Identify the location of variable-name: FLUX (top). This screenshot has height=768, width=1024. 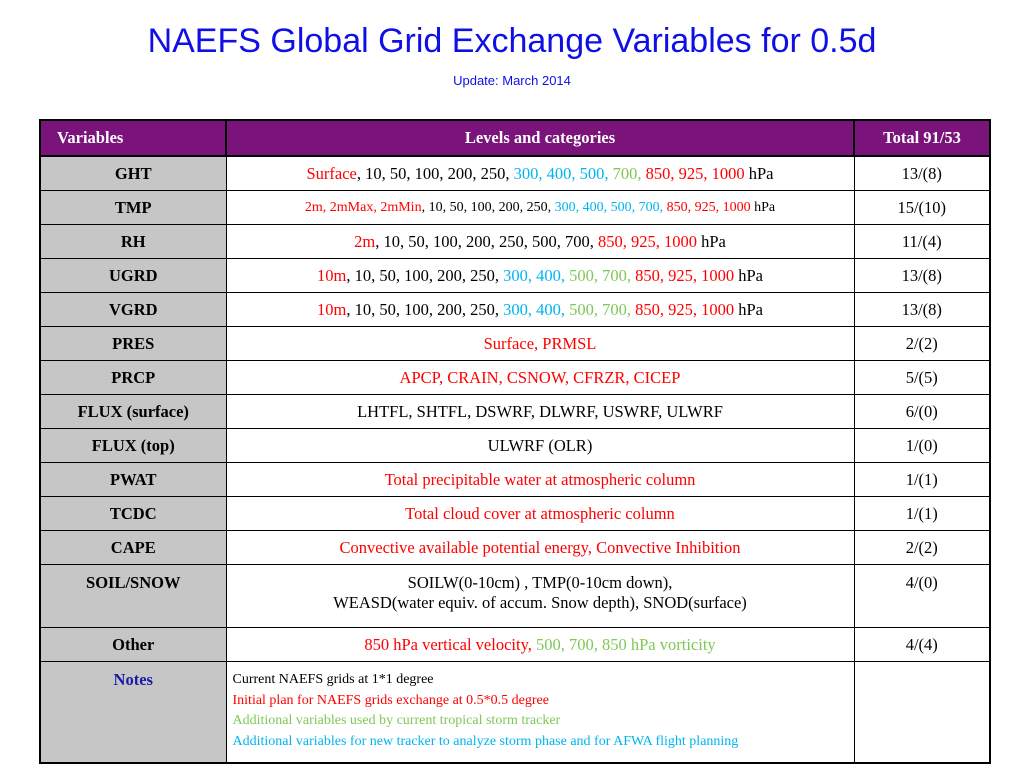
(133, 445).